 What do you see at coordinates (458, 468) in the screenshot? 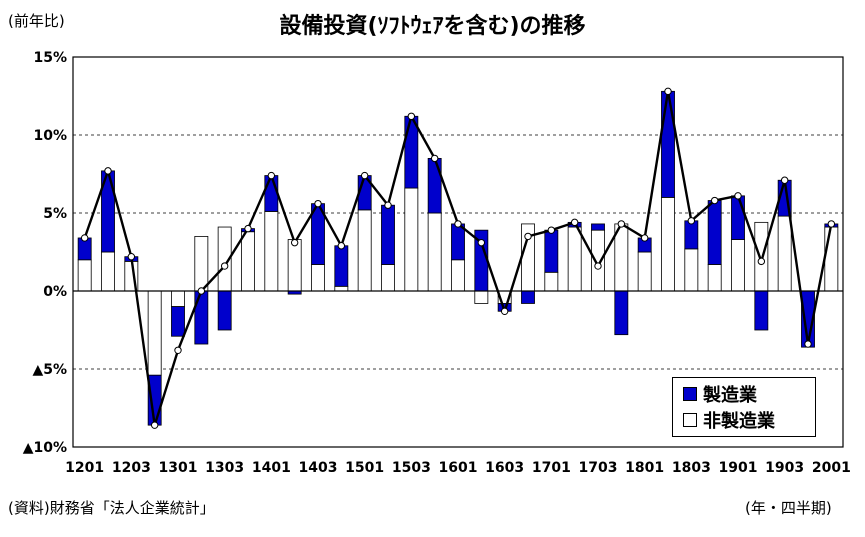
I see `x-tick-label: 1601` at bounding box center [458, 468].